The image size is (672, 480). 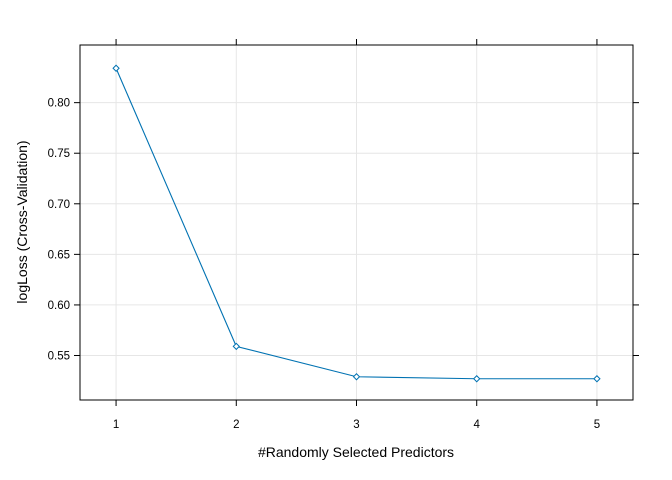 I want to click on y-tick-labels: 0.55 0.60 0.65 0.70 0.75 0.80, so click(x=59, y=230).